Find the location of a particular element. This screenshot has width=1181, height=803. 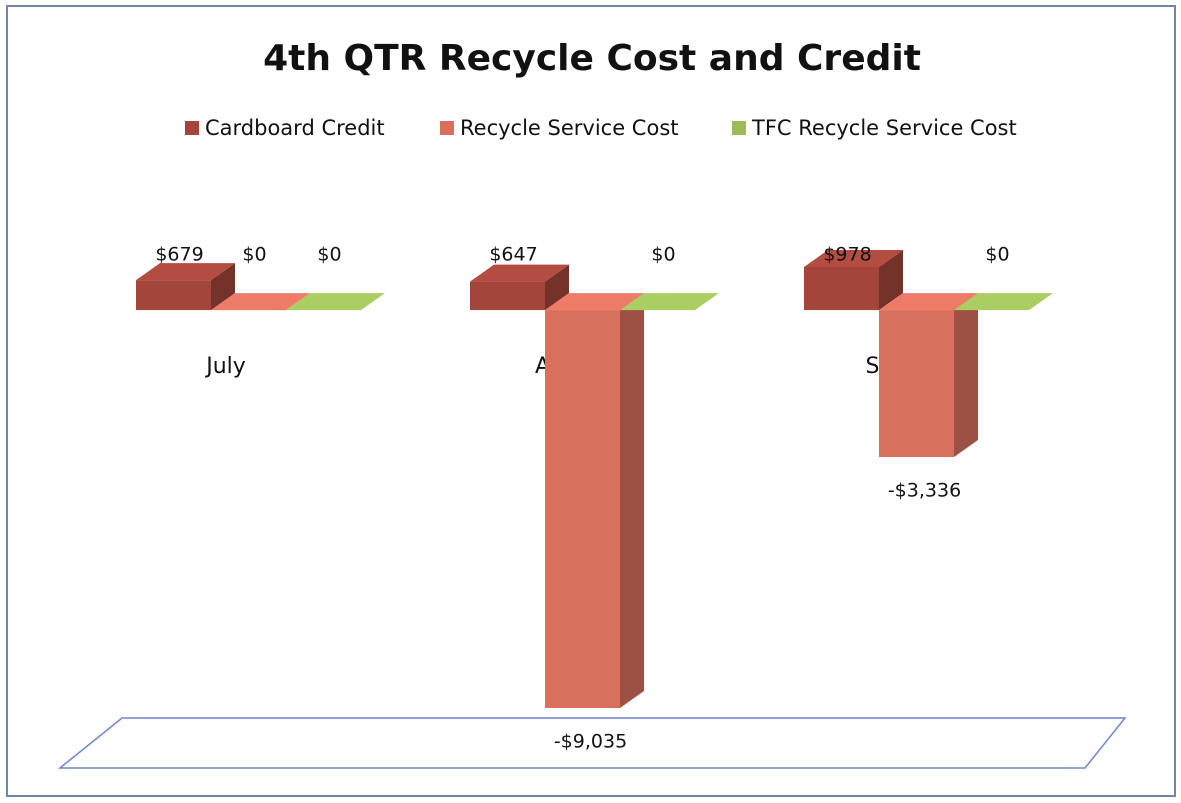

floor is located at coordinates (592, 743).